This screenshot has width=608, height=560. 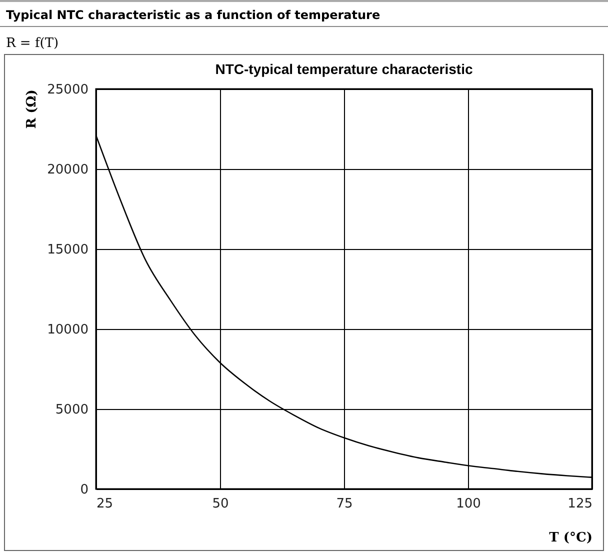 What do you see at coordinates (570, 538) in the screenshot?
I see `x-axis-title: T (°C)` at bounding box center [570, 538].